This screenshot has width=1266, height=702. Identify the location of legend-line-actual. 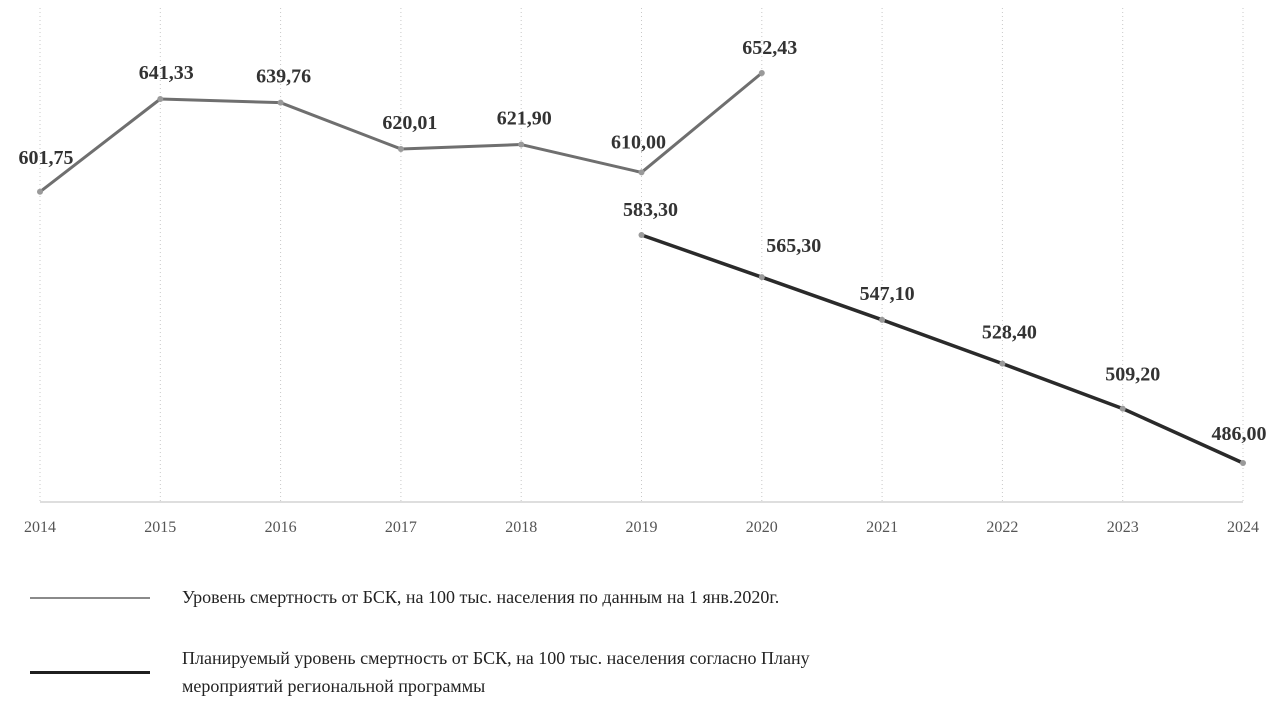
(90, 598).